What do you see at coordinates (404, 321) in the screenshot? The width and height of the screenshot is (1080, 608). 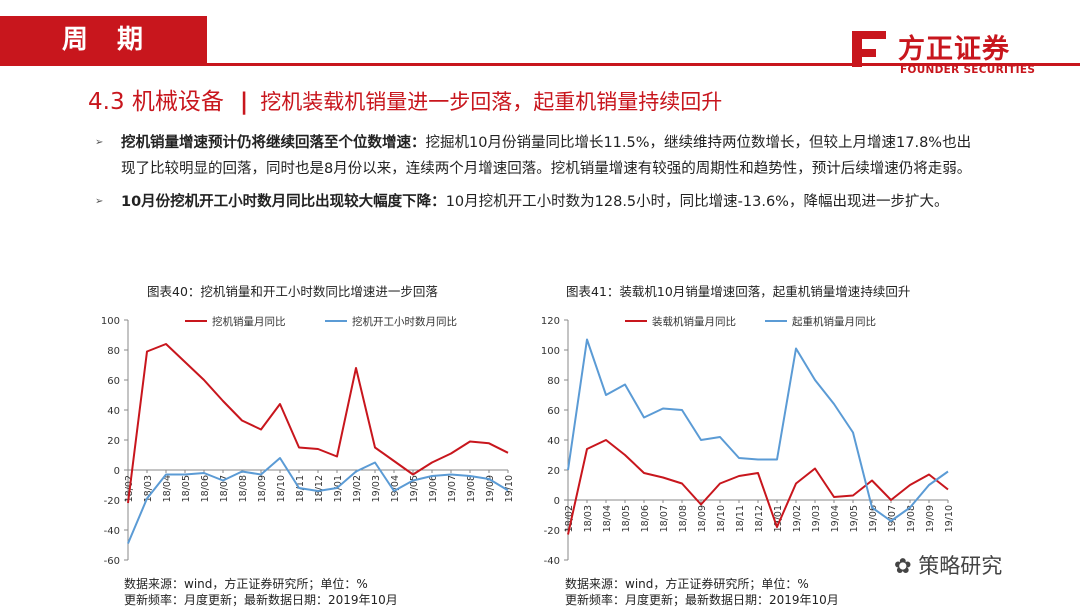 I see `legend-label: 挖机开工小时数月同比` at bounding box center [404, 321].